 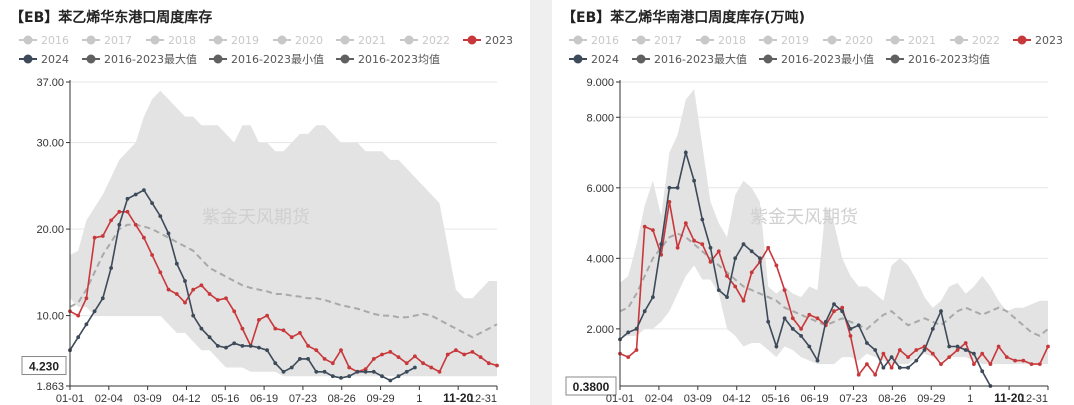 What do you see at coordinates (458, 398) in the screenshot?
I see `x-tick-label: 11-20` at bounding box center [458, 398].